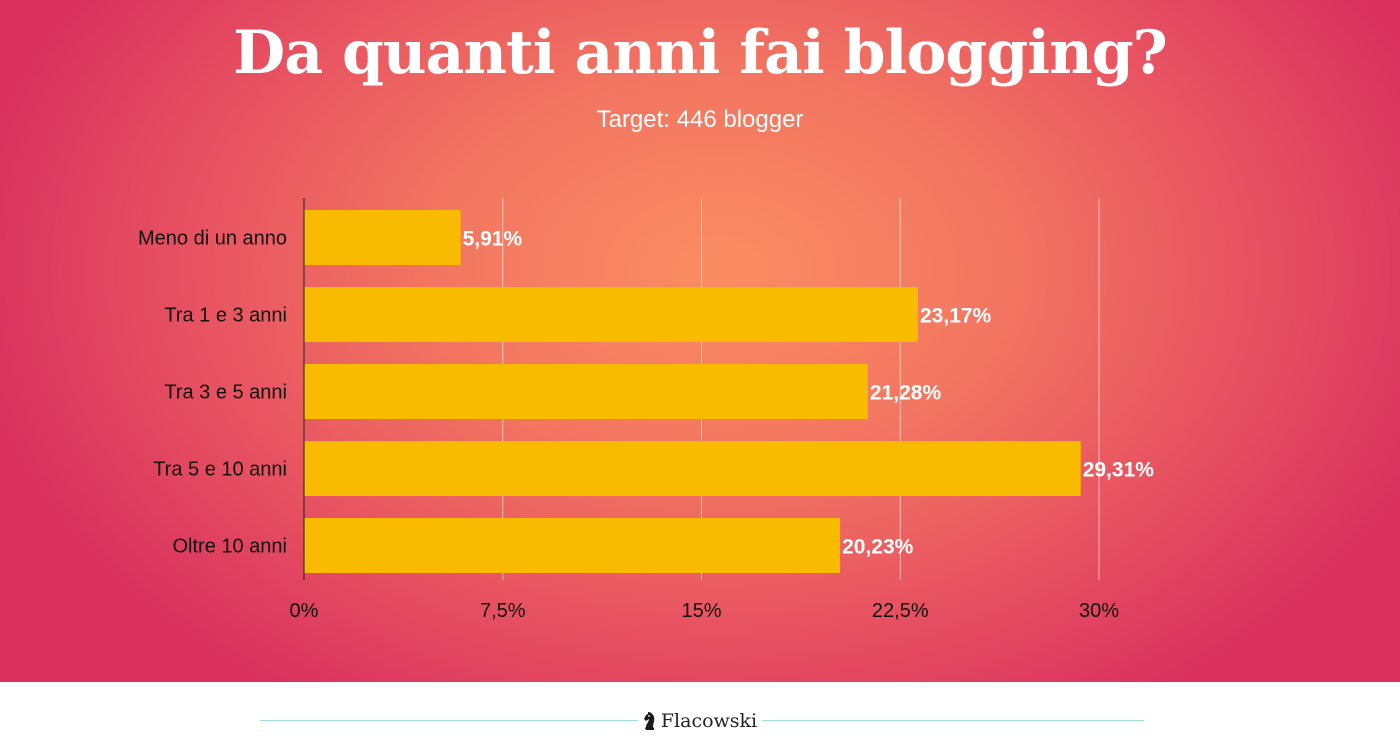 The width and height of the screenshot is (1400, 742). I want to click on footer-divider-right, so click(953, 720).